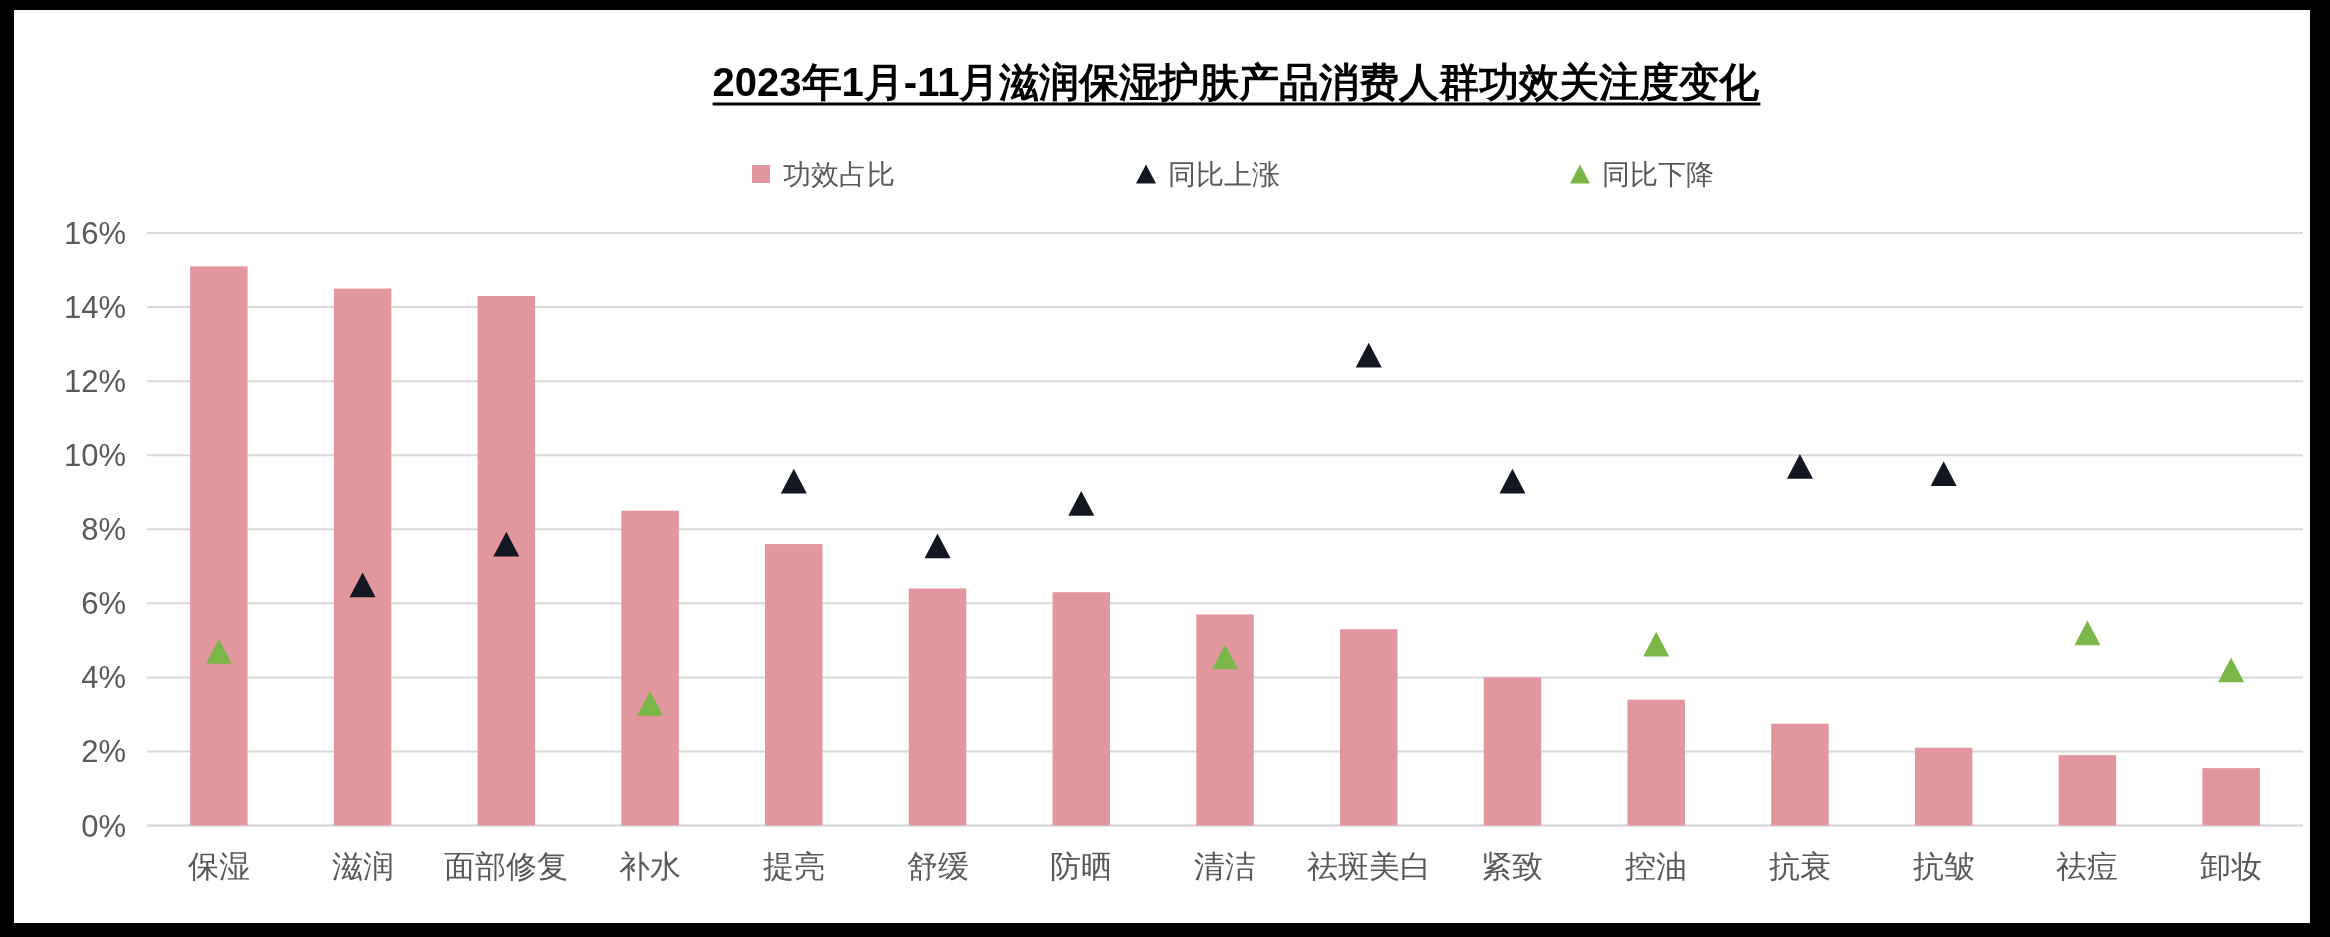  What do you see at coordinates (1512, 866) in the screenshot?
I see `x-tick: 紧致` at bounding box center [1512, 866].